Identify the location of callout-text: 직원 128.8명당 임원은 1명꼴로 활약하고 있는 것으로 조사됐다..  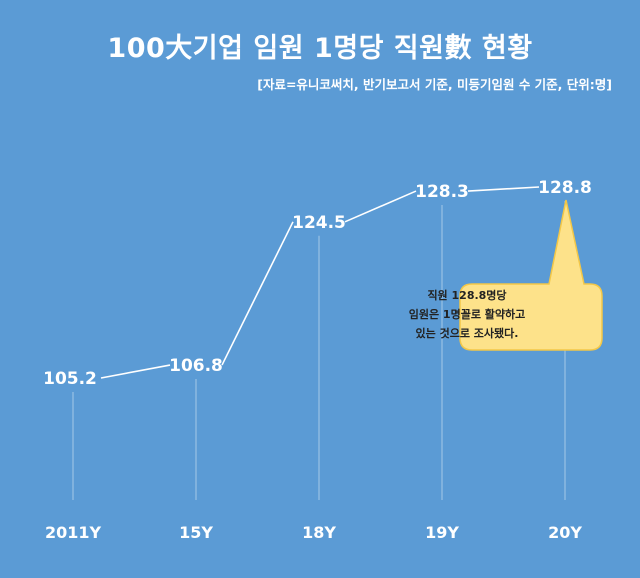
(467, 314).